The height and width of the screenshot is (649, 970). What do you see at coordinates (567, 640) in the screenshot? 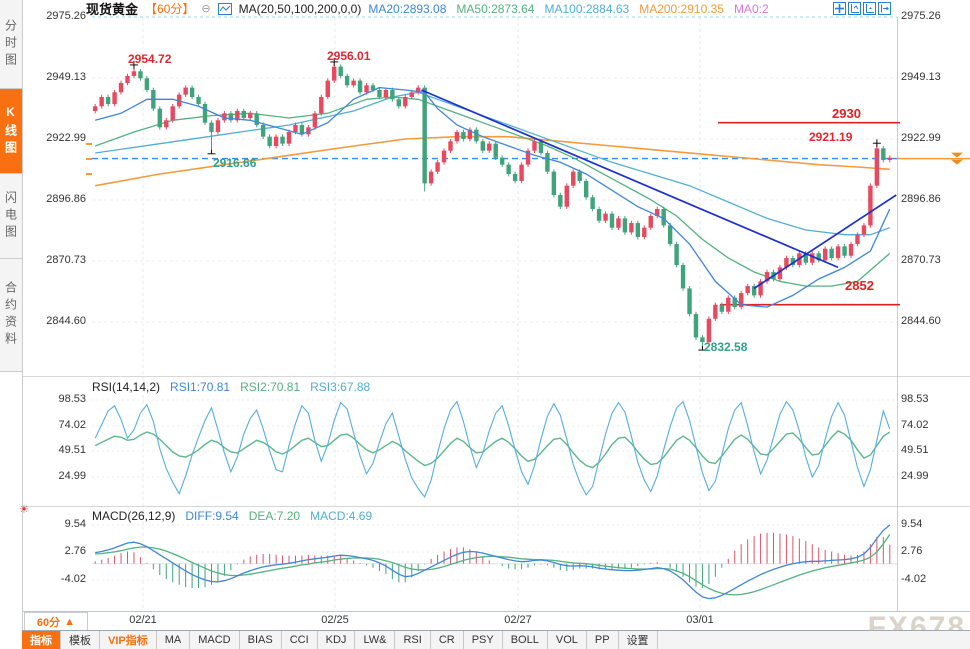
I see `tab-VOL: VOL` at bounding box center [567, 640].